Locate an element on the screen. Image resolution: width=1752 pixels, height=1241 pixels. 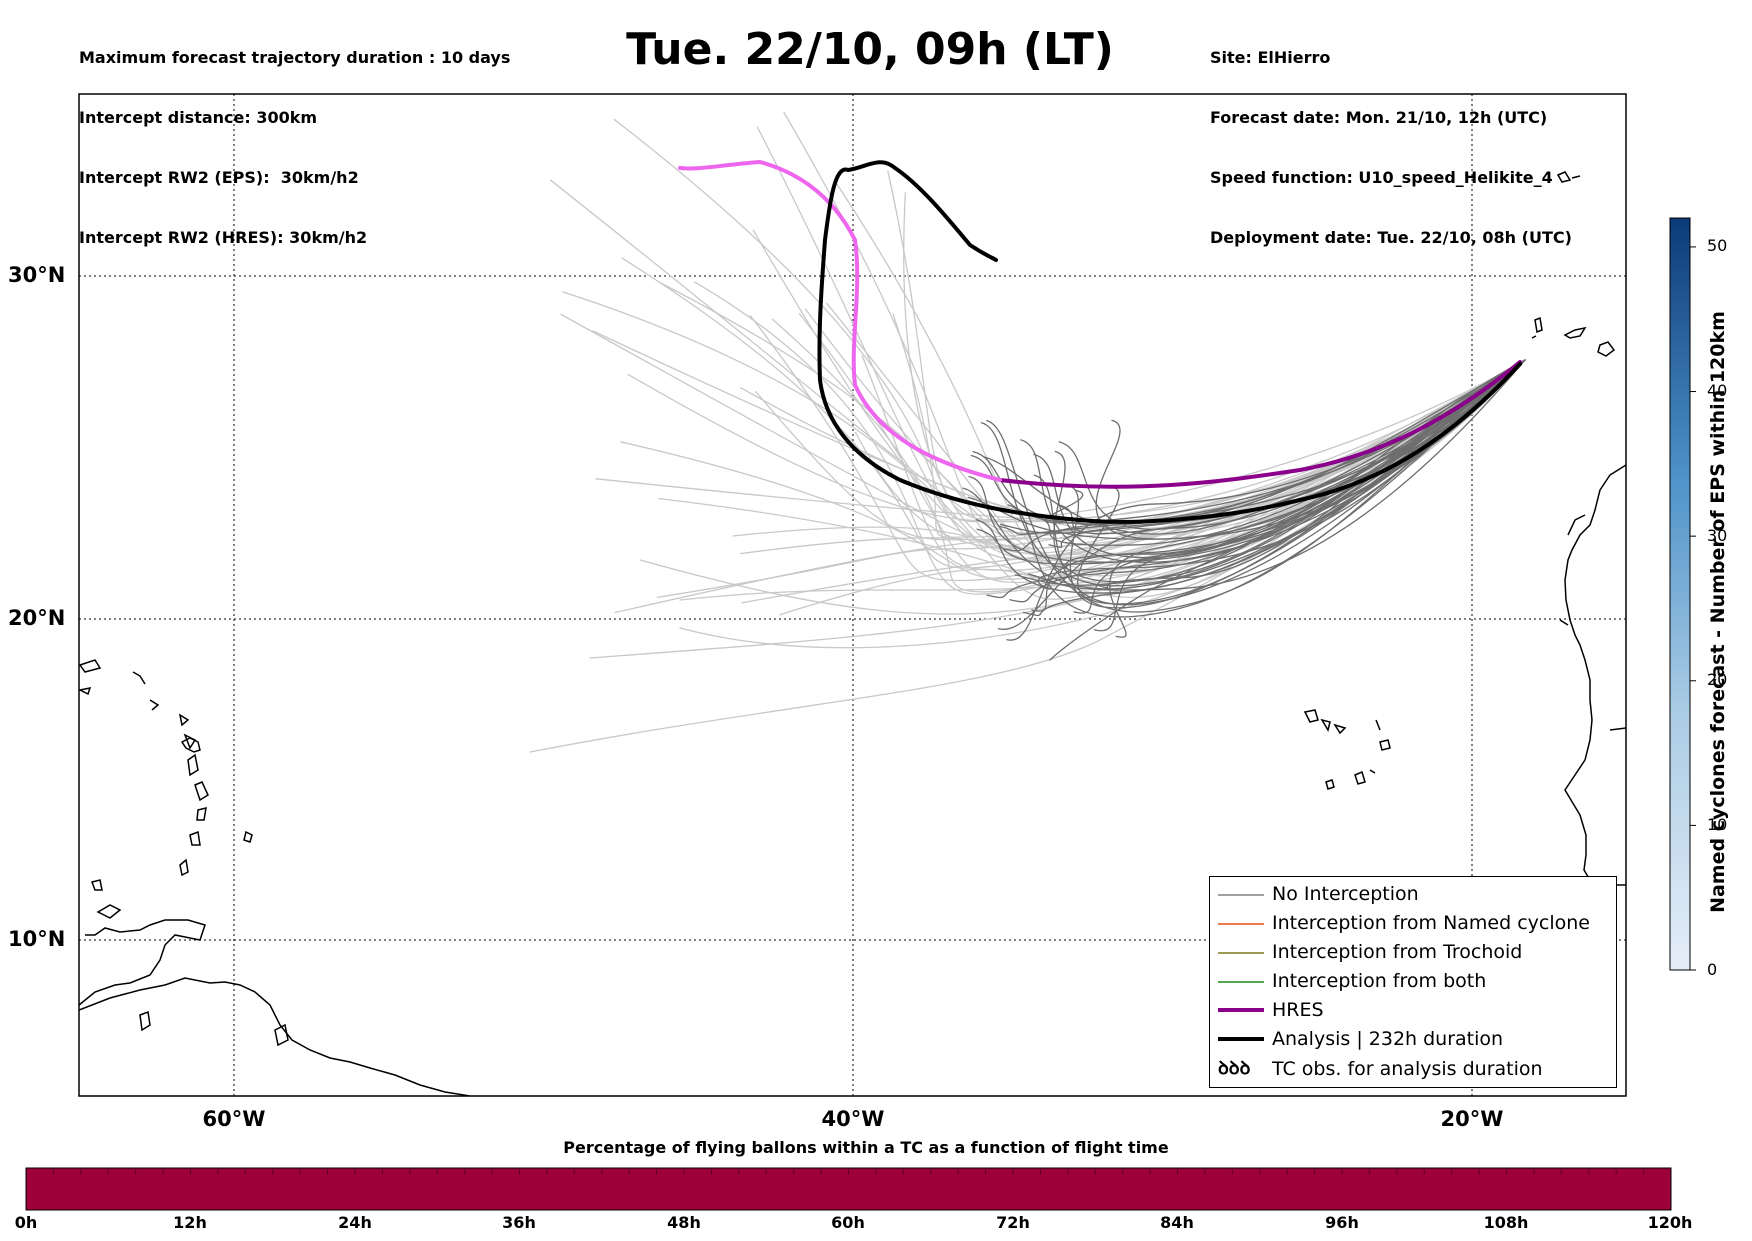
tc-percentage-bar is located at coordinates (848, 1189).